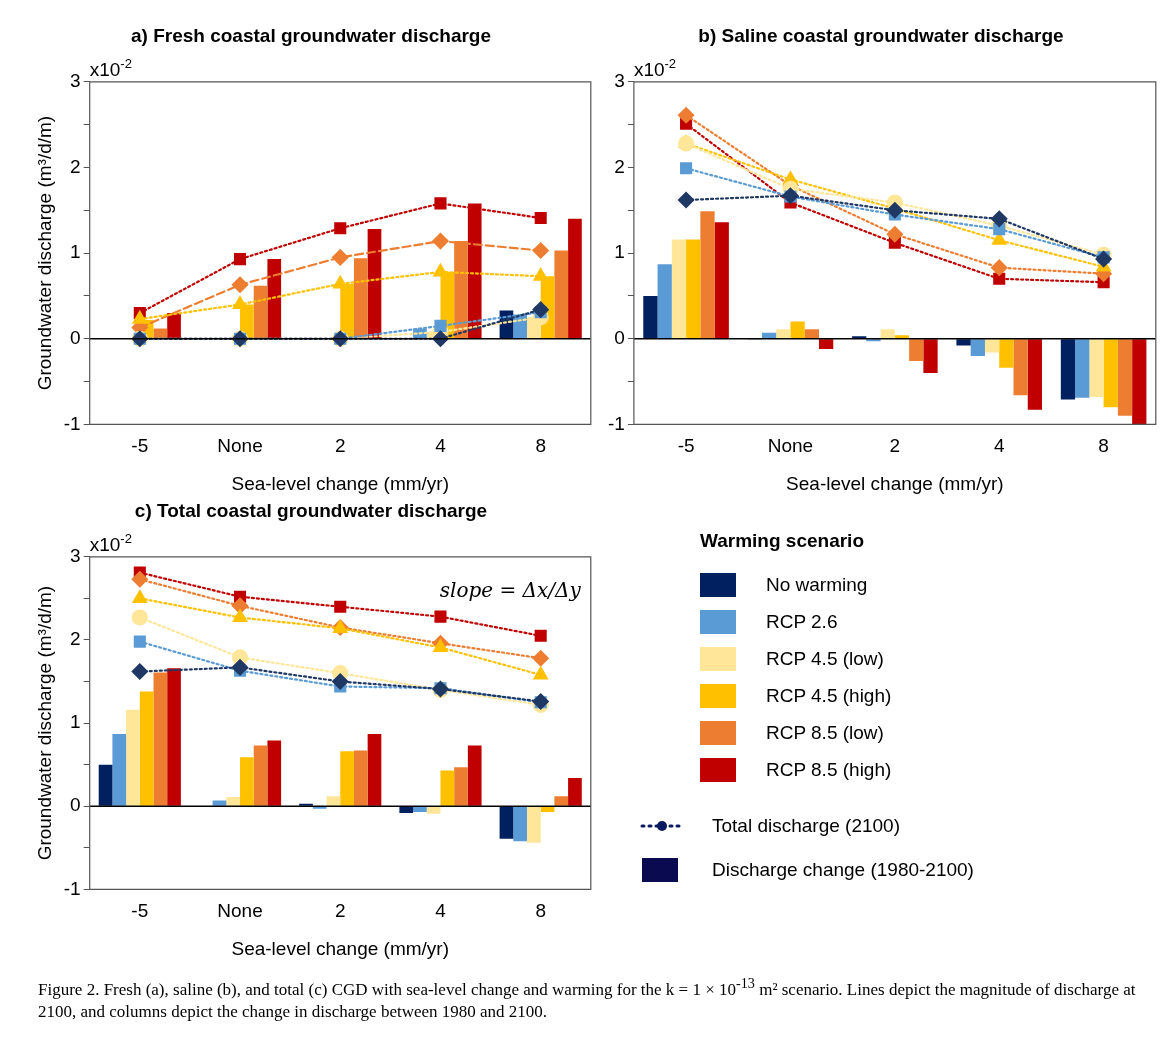  Describe the element at coordinates (817, 584) in the screenshot. I see `legend-label: No warming` at that location.